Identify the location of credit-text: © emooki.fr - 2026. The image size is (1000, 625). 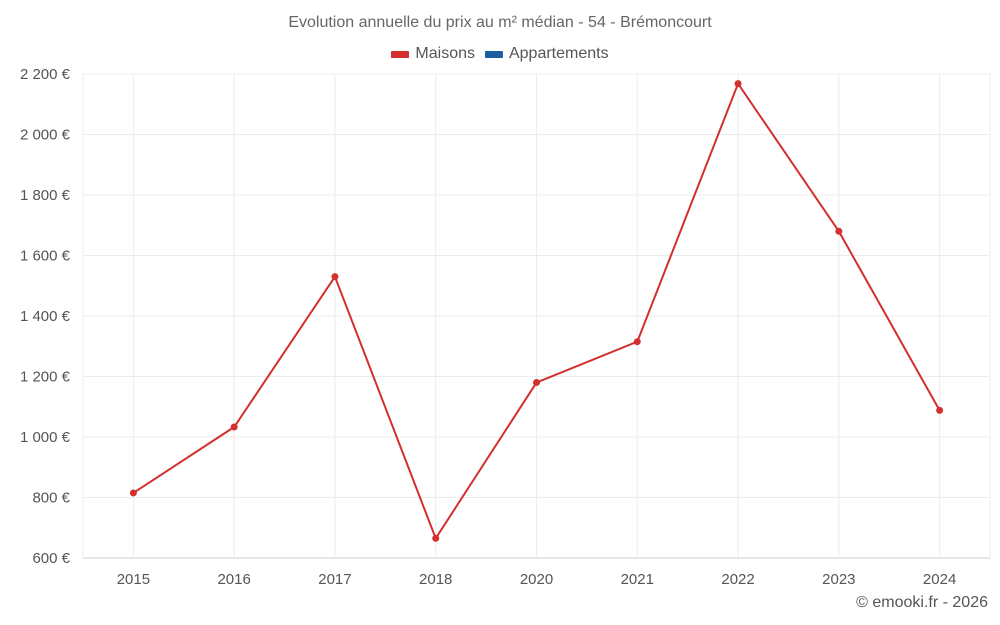
(922, 602).